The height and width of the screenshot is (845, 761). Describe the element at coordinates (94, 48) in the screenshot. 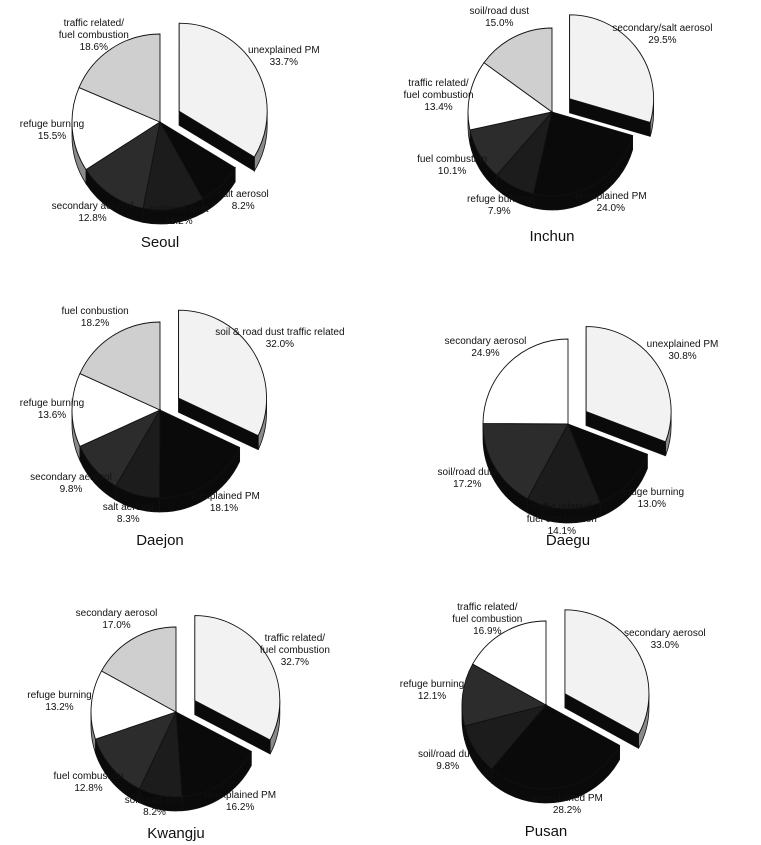

I see `slice-percent: 18.6%` at that location.